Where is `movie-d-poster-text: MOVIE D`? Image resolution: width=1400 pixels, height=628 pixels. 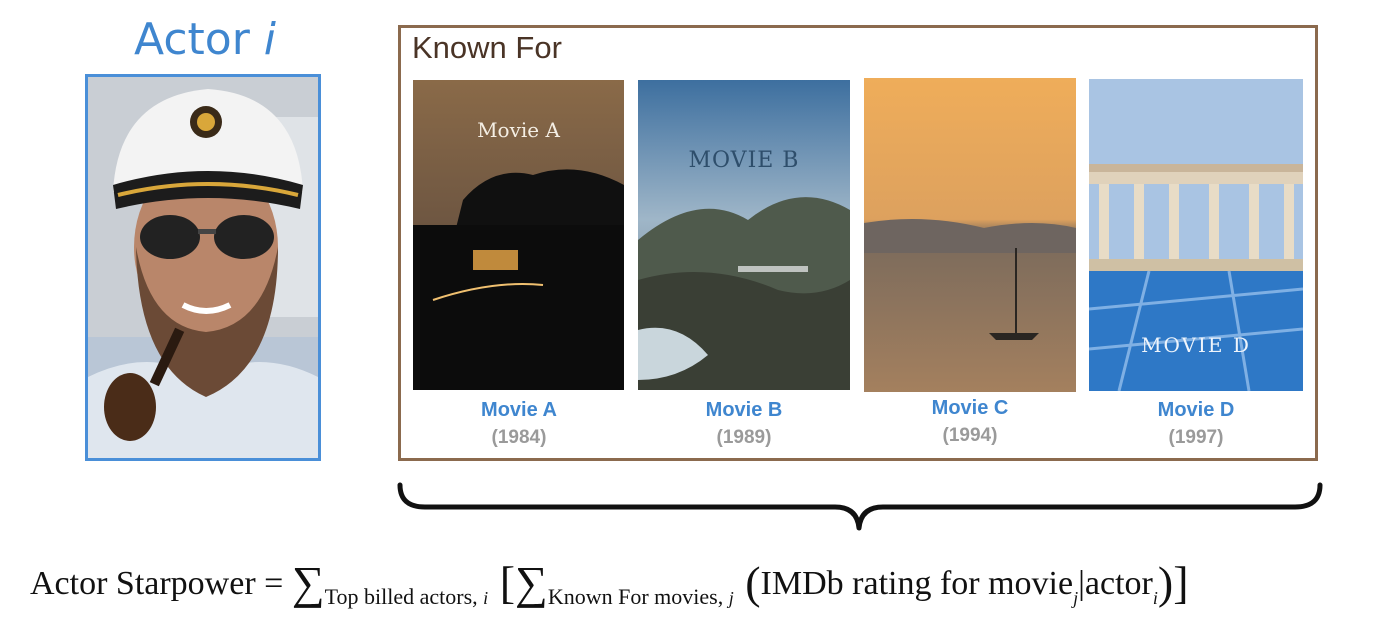
movie-d-poster-text: MOVIE D is located at coordinates (1196, 345).